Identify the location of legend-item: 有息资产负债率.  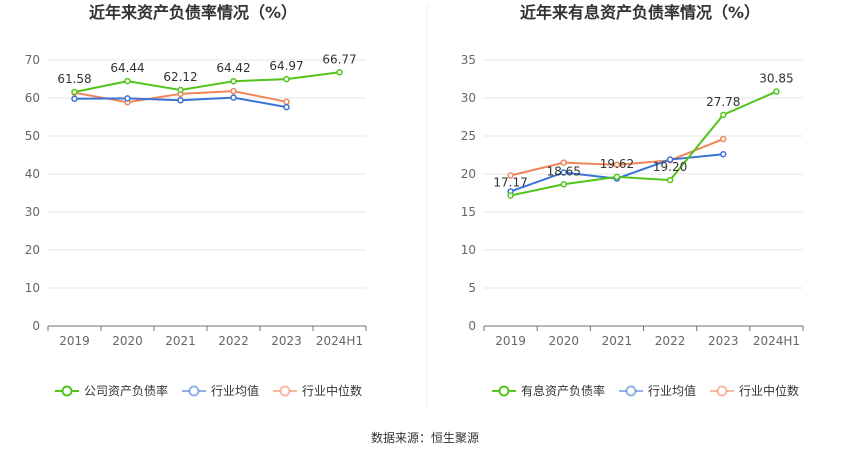
(548, 390).